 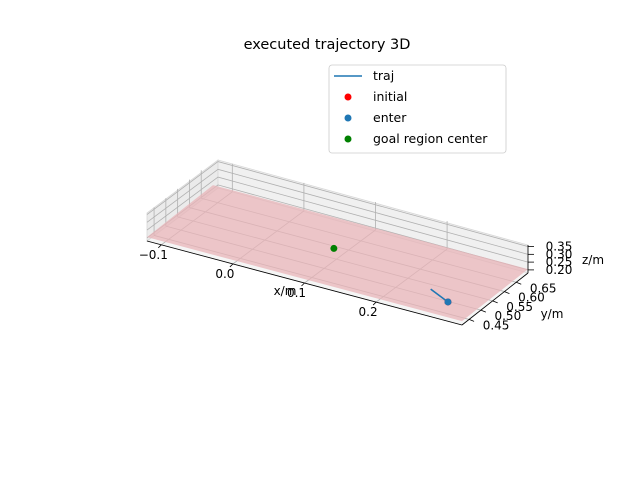 I want to click on legend-goal-swatch, so click(x=348, y=139).